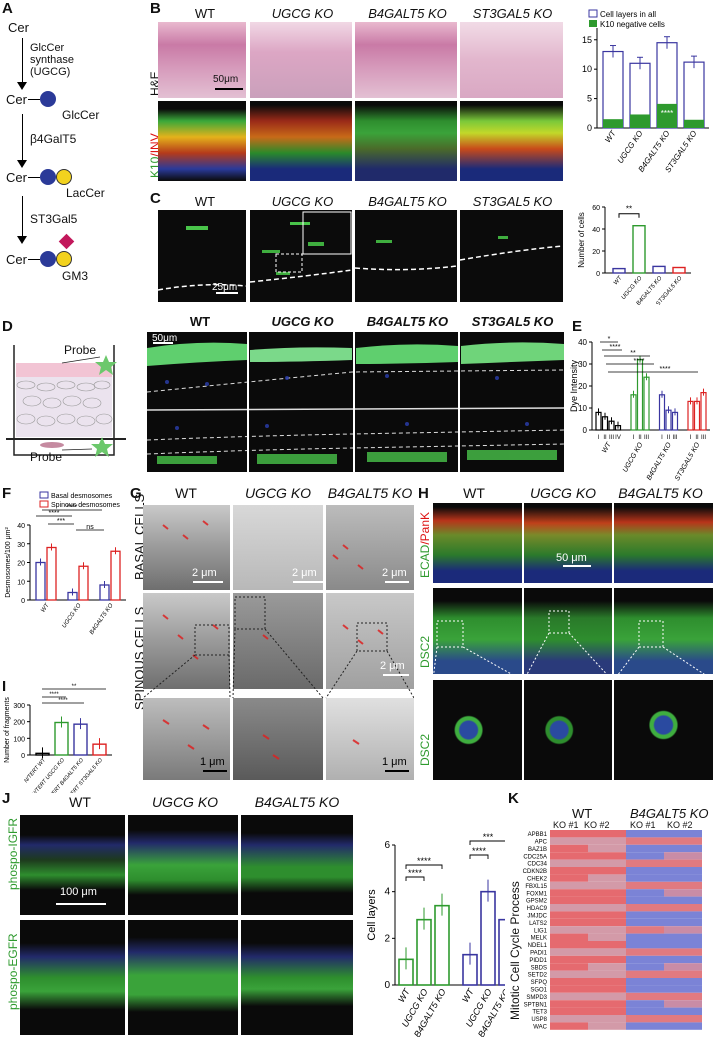 This screenshot has height=1038, width=713. Describe the element at coordinates (633, 412) in the screenshot. I see `chart-e-bar` at that location.